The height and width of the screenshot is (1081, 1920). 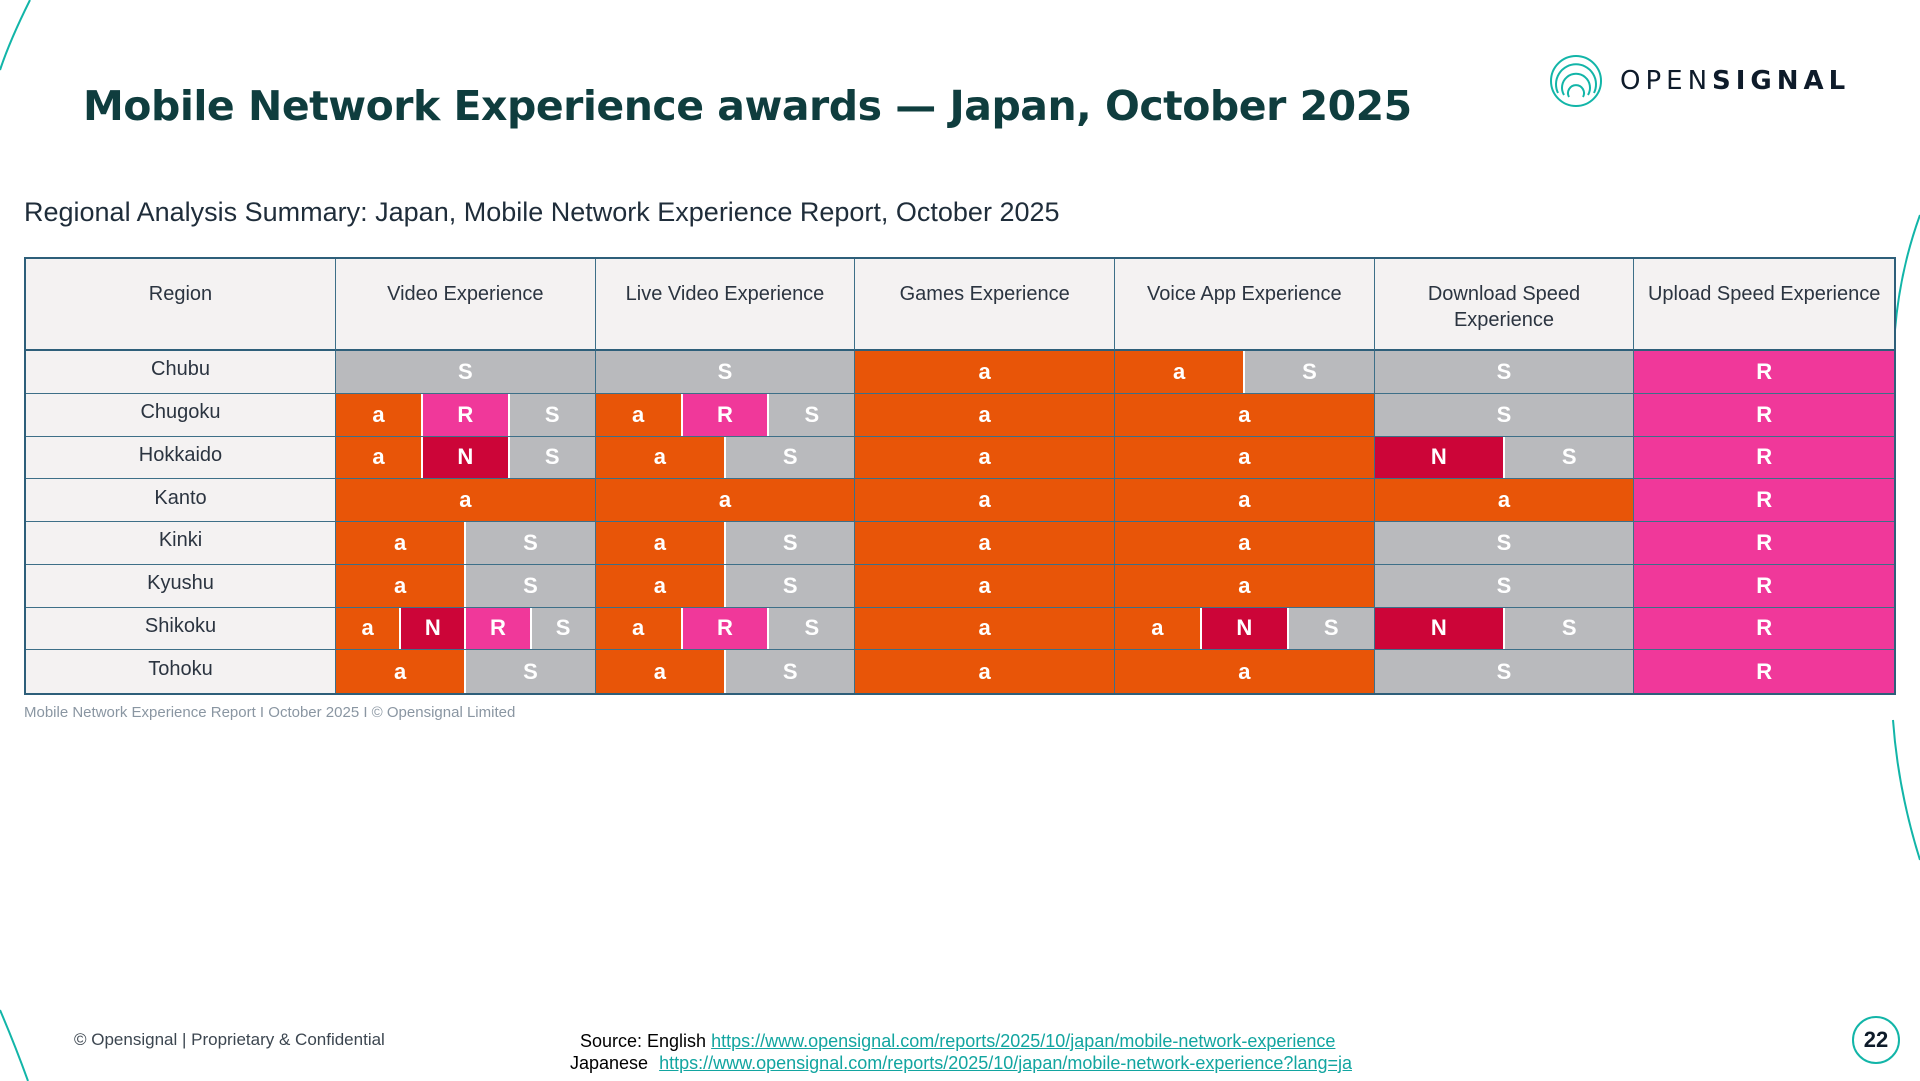 I want to click on region-label: Shikoku, so click(x=181, y=629).